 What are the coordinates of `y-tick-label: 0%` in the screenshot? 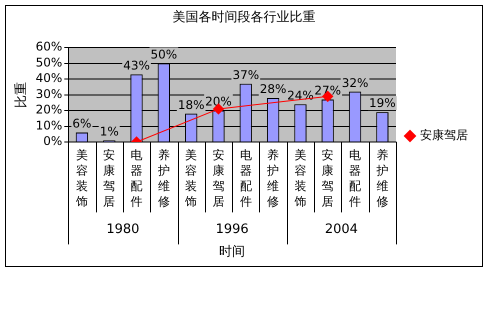 It's located at (52, 141).